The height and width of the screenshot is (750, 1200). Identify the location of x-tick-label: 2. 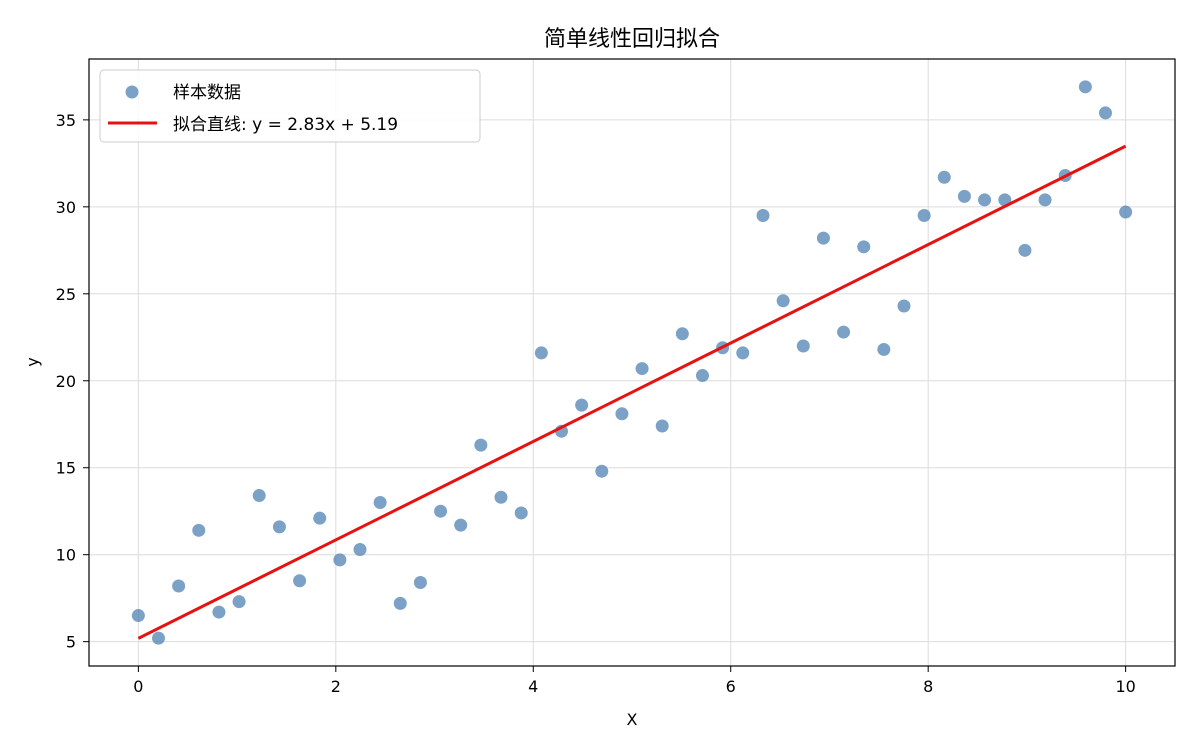
(336, 686).